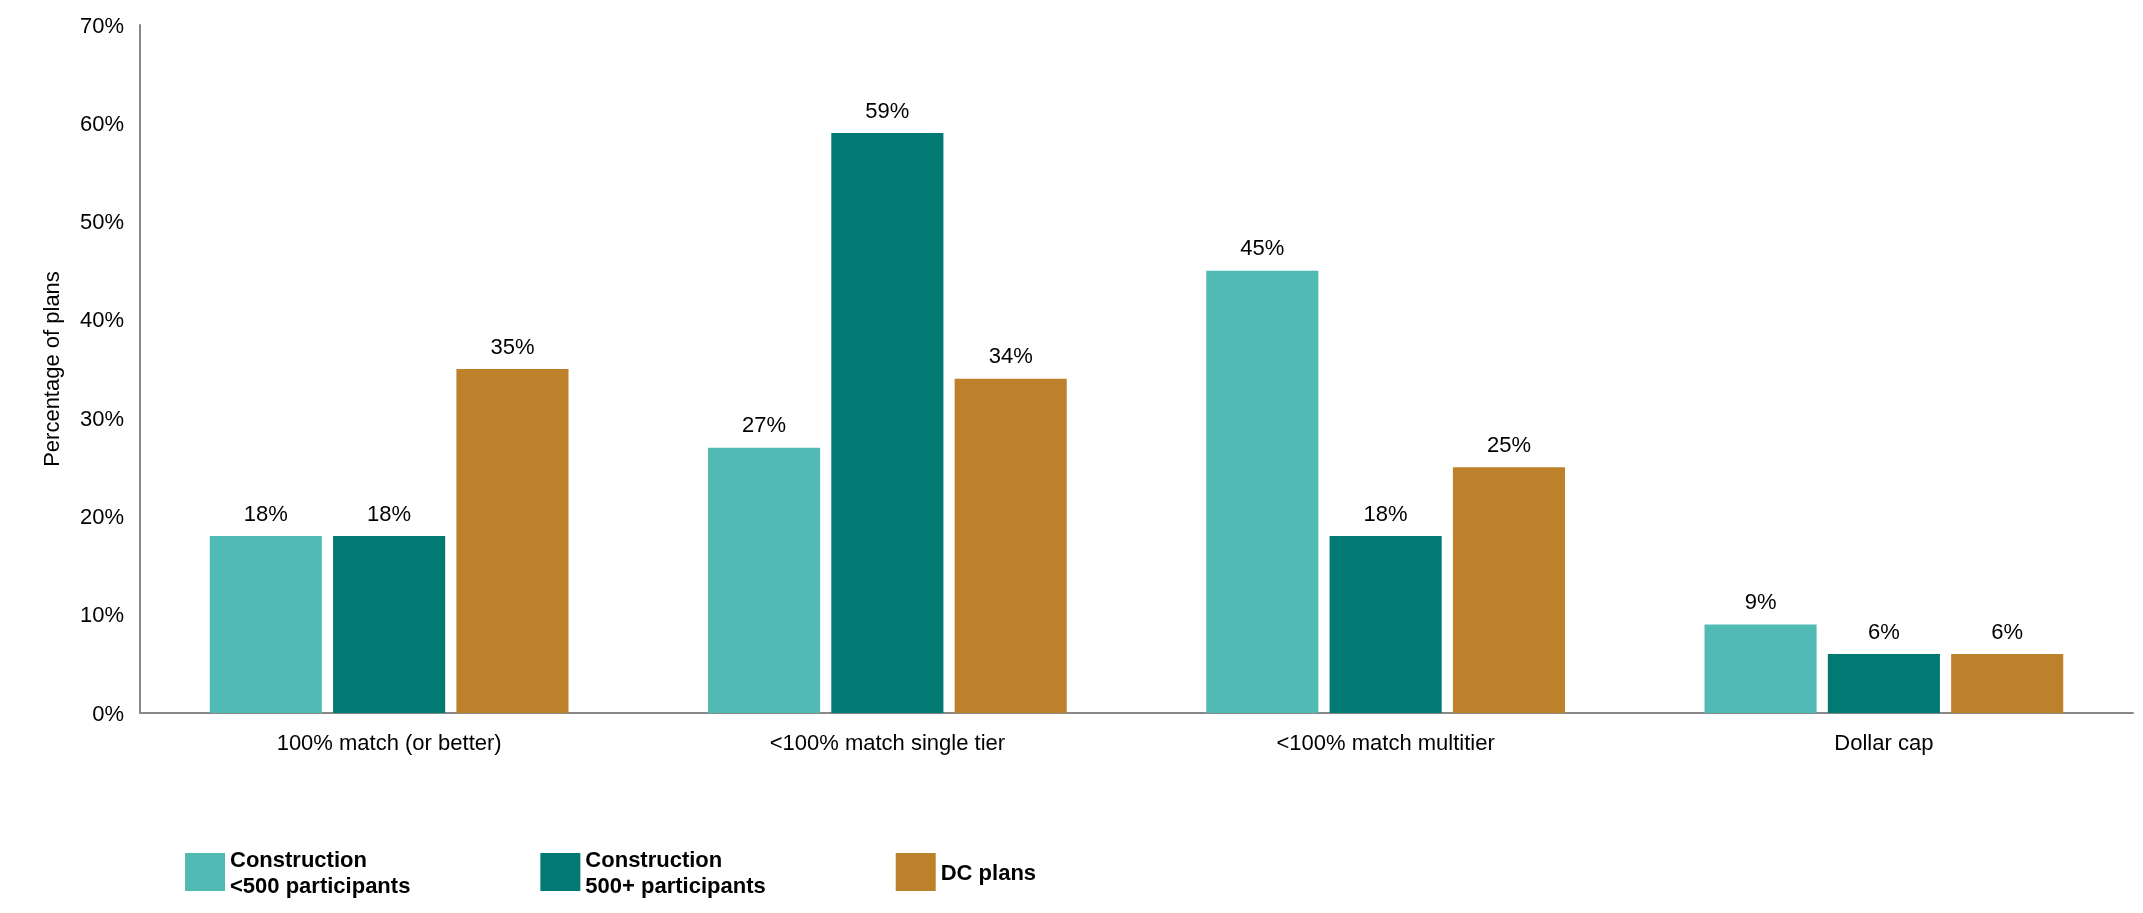 The width and height of the screenshot is (2143, 913). What do you see at coordinates (988, 872) in the screenshot?
I see `legend-label: DC plans` at bounding box center [988, 872].